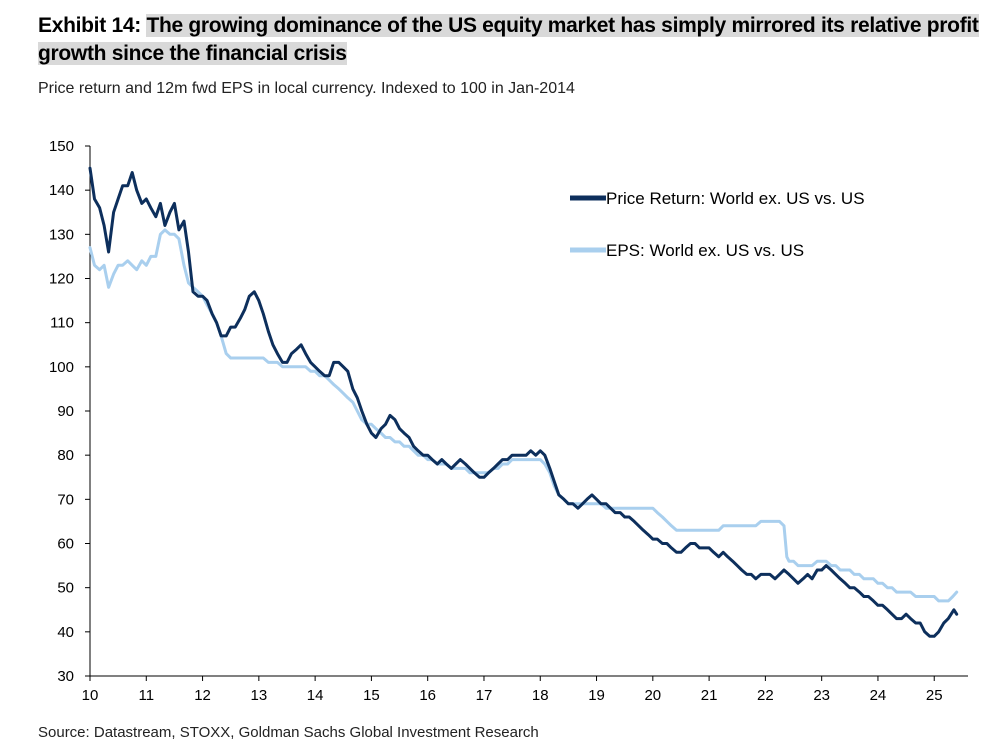  I want to click on exhibit-title-cont: growth since the financial crisis, so click(192, 53).